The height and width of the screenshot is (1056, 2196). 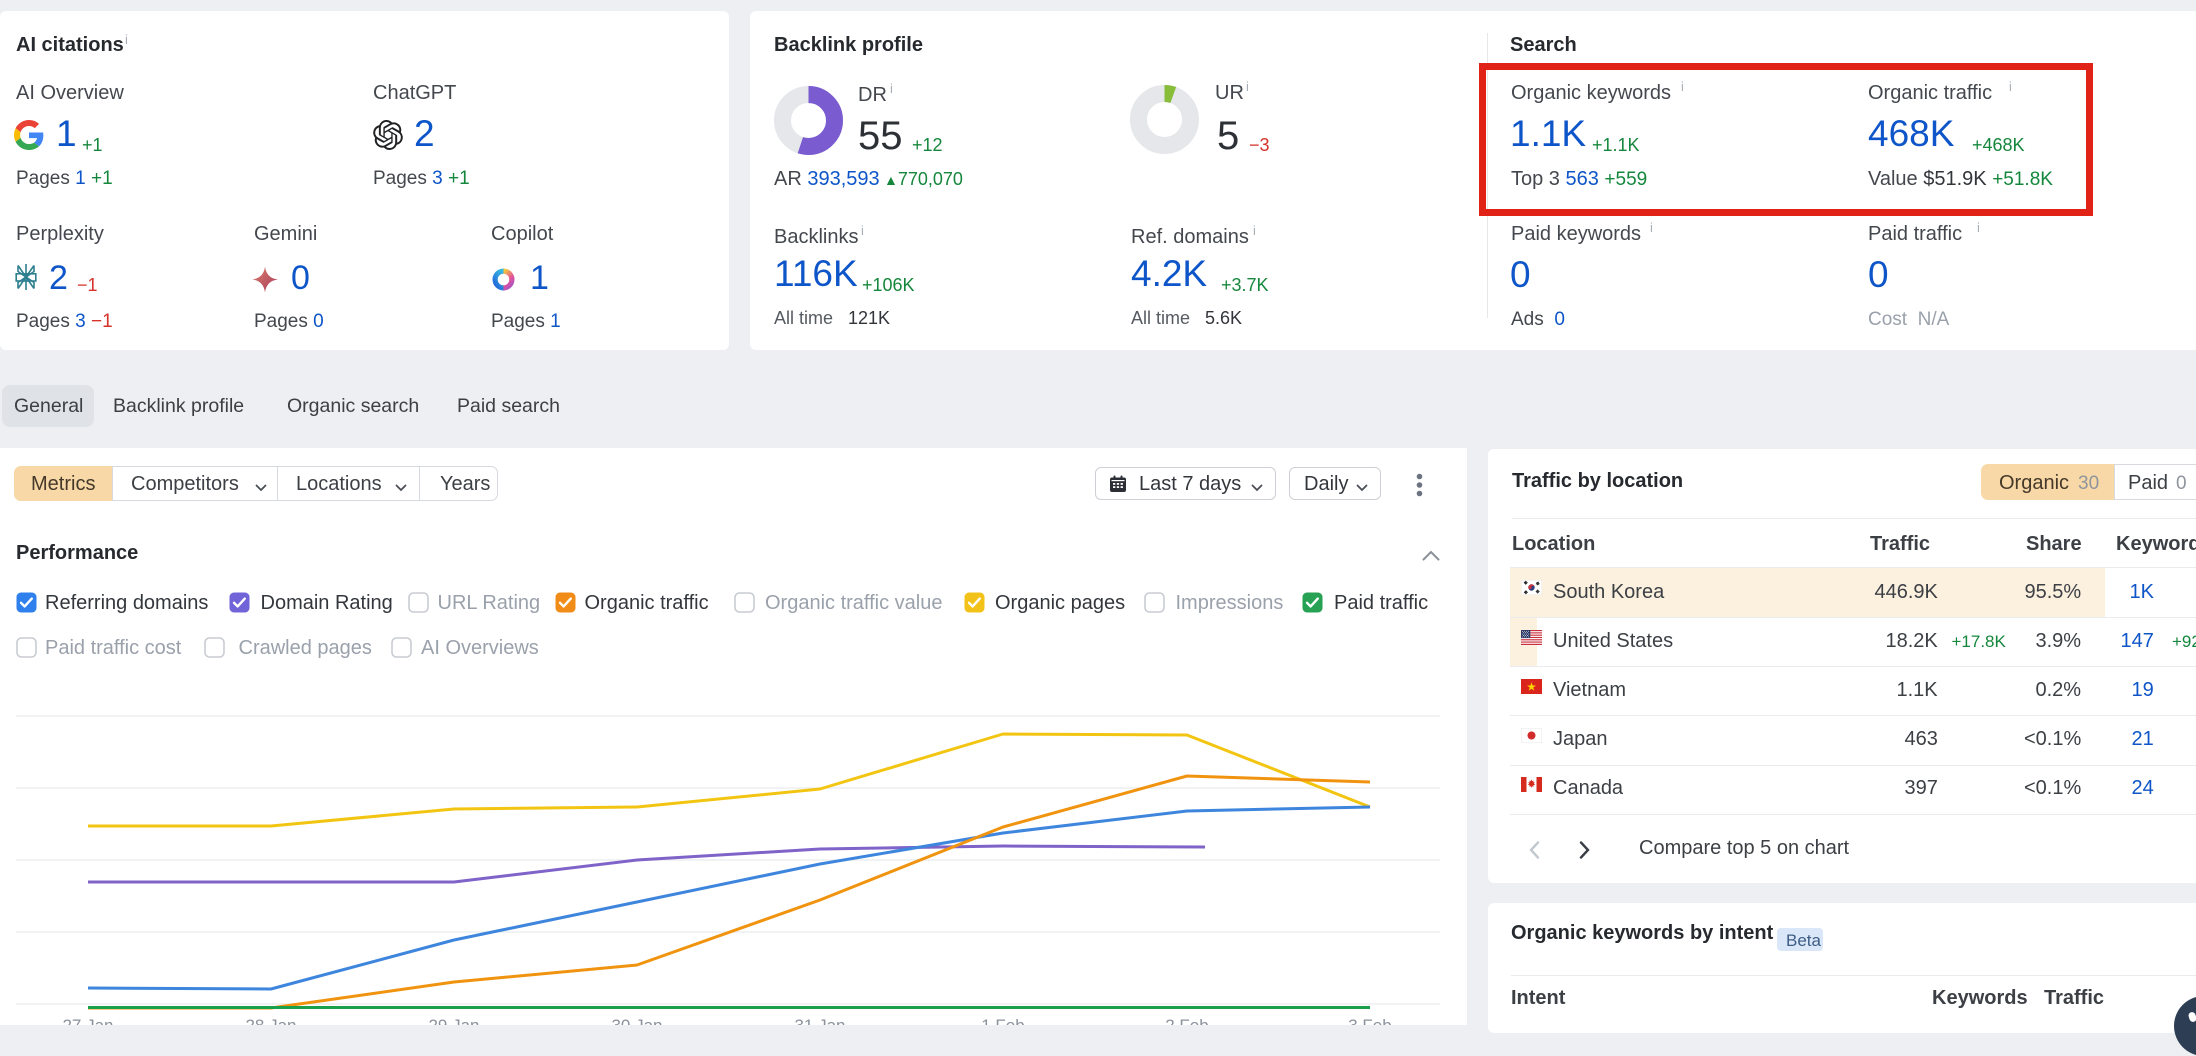 What do you see at coordinates (1002, 1020) in the screenshot?
I see `svg-text: 1 Feb` at bounding box center [1002, 1020].